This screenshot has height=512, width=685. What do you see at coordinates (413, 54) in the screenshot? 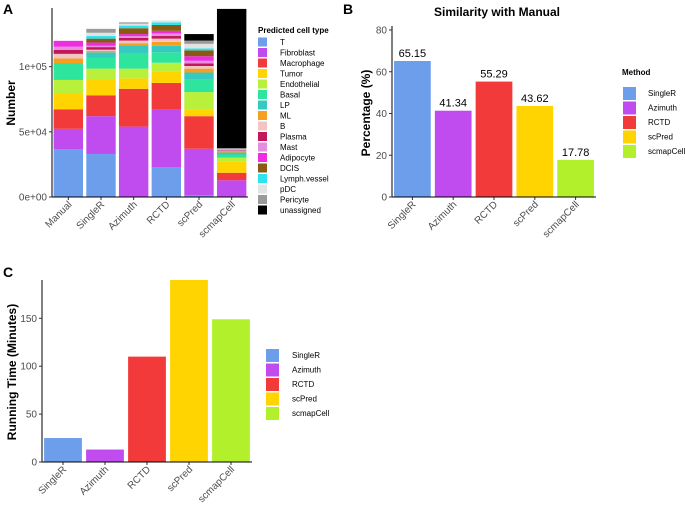
I see `data-label-singler: 65.15` at bounding box center [413, 54].